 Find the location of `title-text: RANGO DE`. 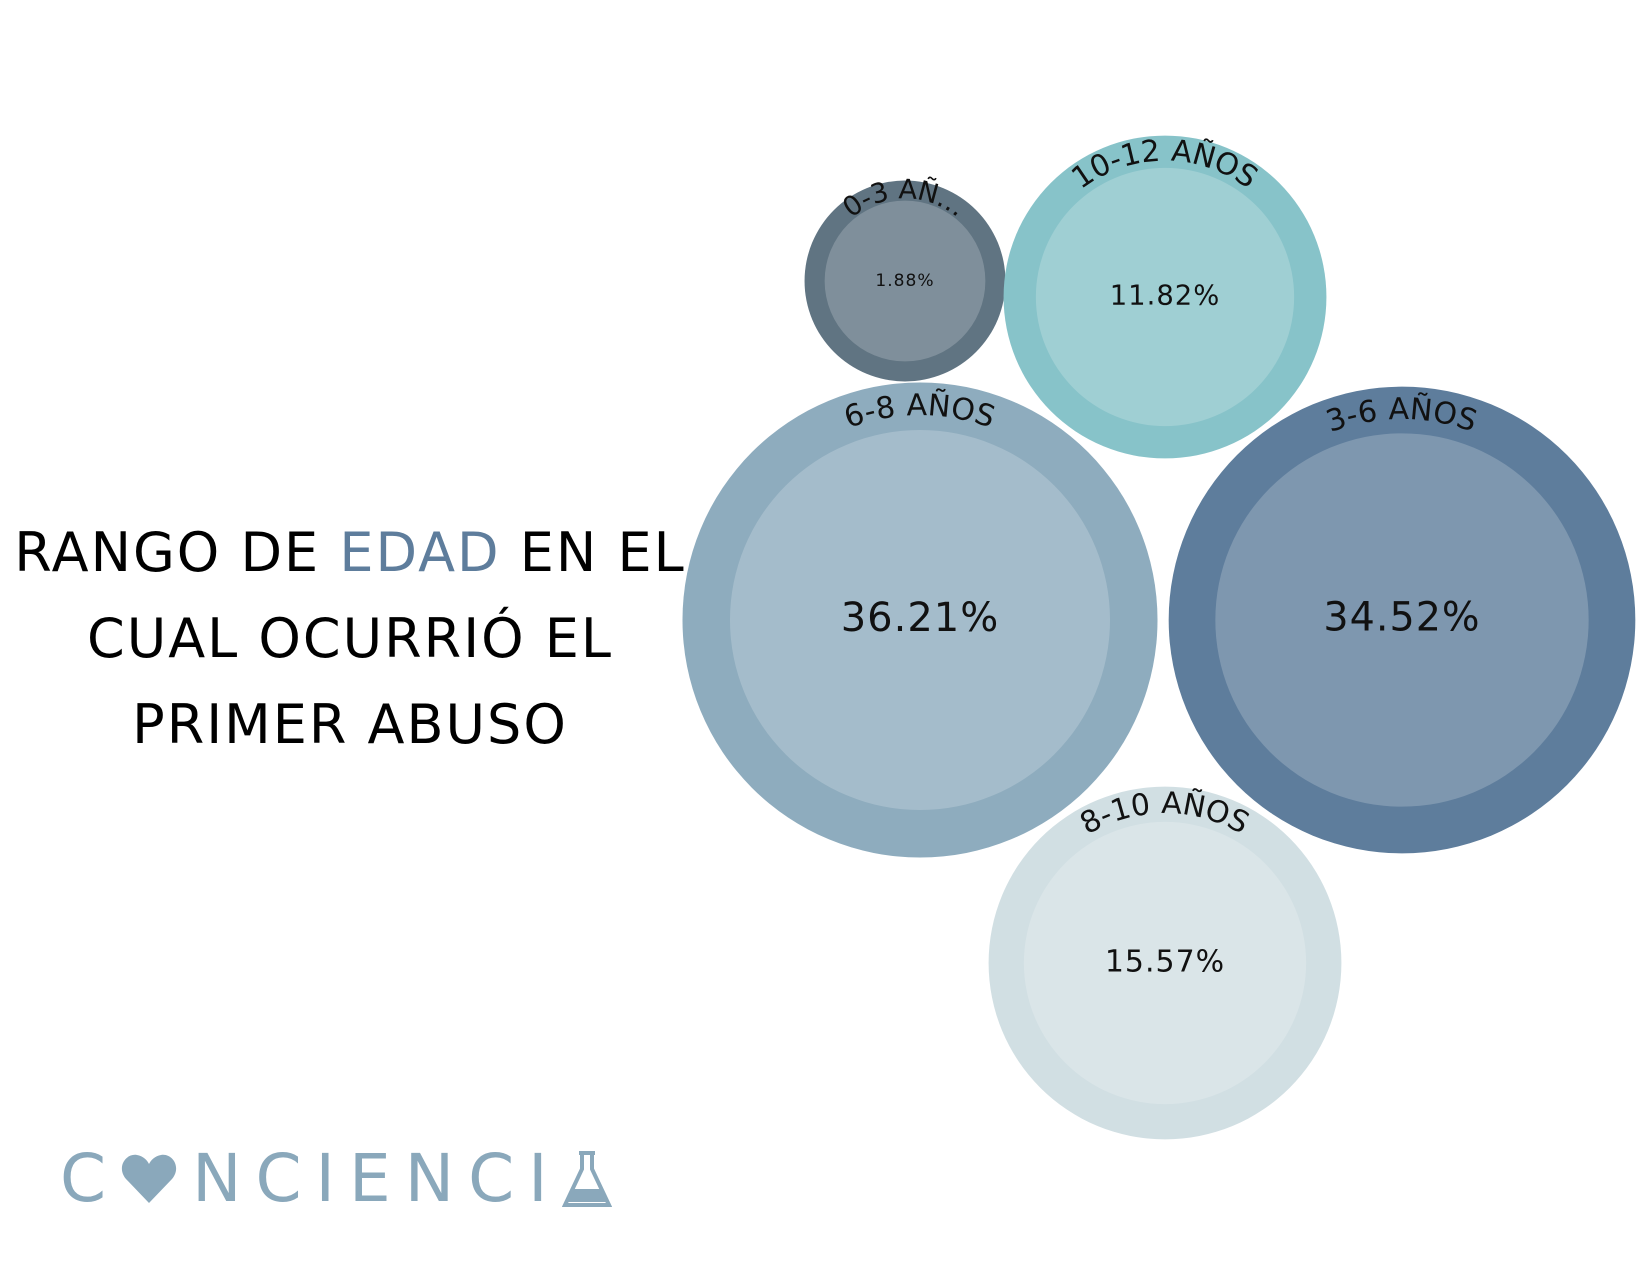

title-text: RANGO DE is located at coordinates (177, 552).